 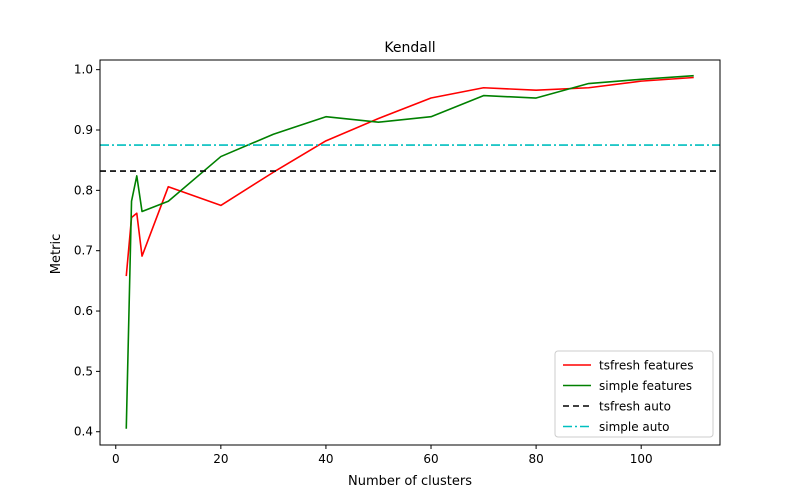 I want to click on legend-box, so click(x=634, y=394).